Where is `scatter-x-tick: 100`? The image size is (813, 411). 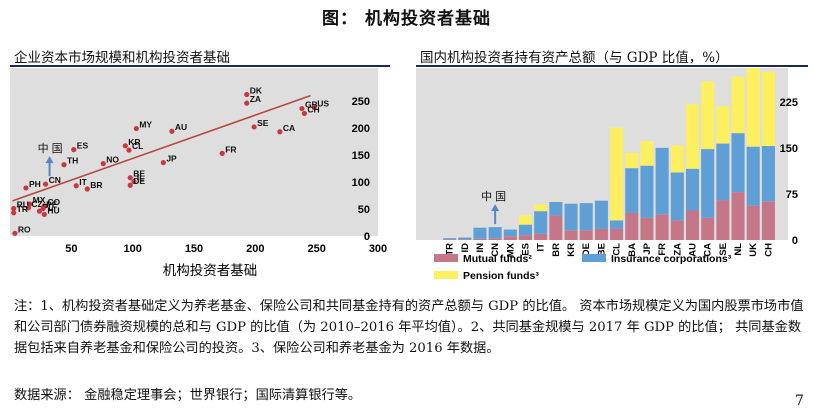
scatter-x-tick: 100 is located at coordinates (132, 249).